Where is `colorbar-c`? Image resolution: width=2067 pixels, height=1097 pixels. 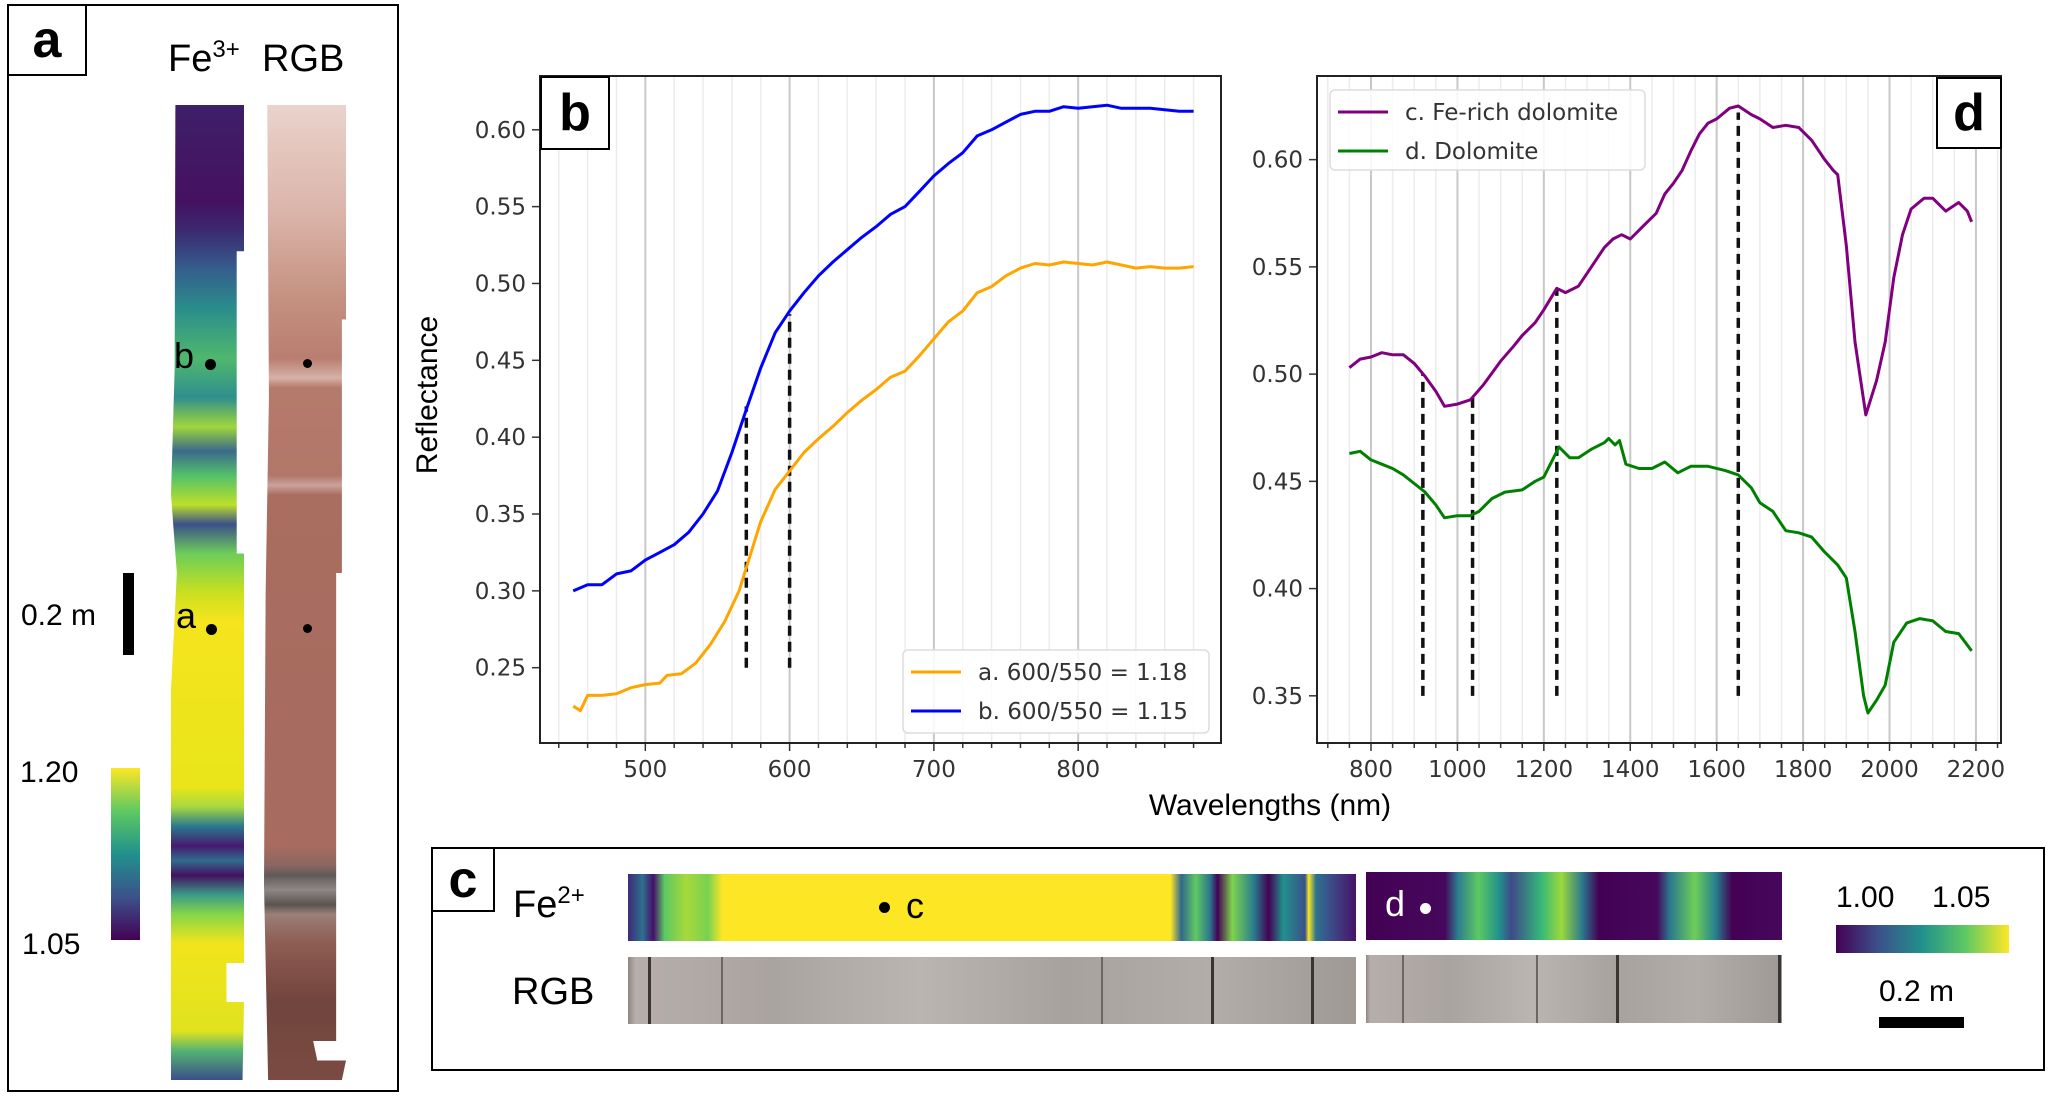 colorbar-c is located at coordinates (1922, 939).